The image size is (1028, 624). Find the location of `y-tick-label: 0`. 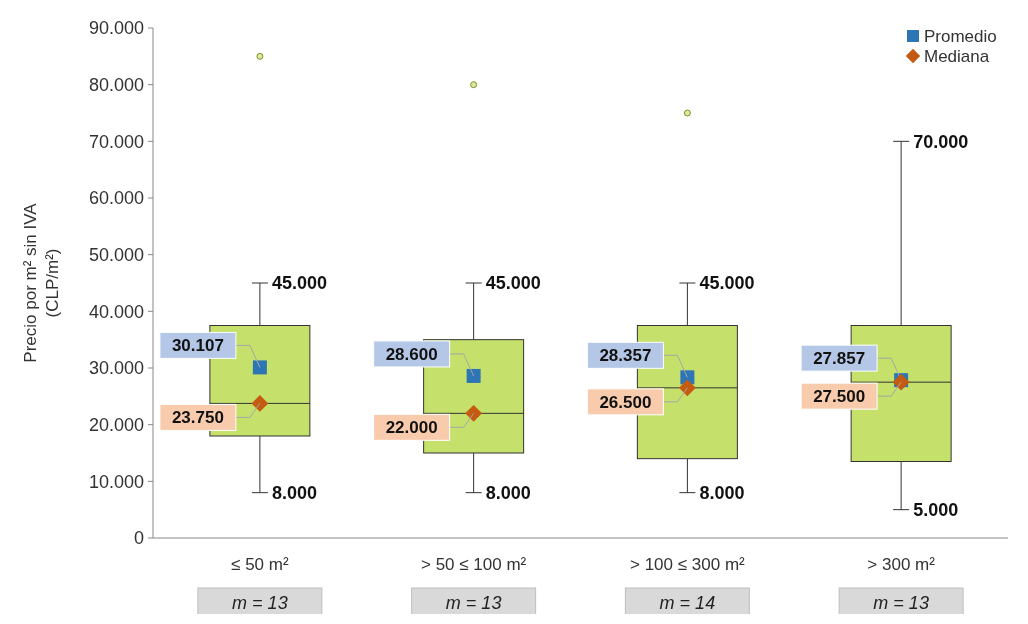

y-tick-label: 0 is located at coordinates (138, 538).